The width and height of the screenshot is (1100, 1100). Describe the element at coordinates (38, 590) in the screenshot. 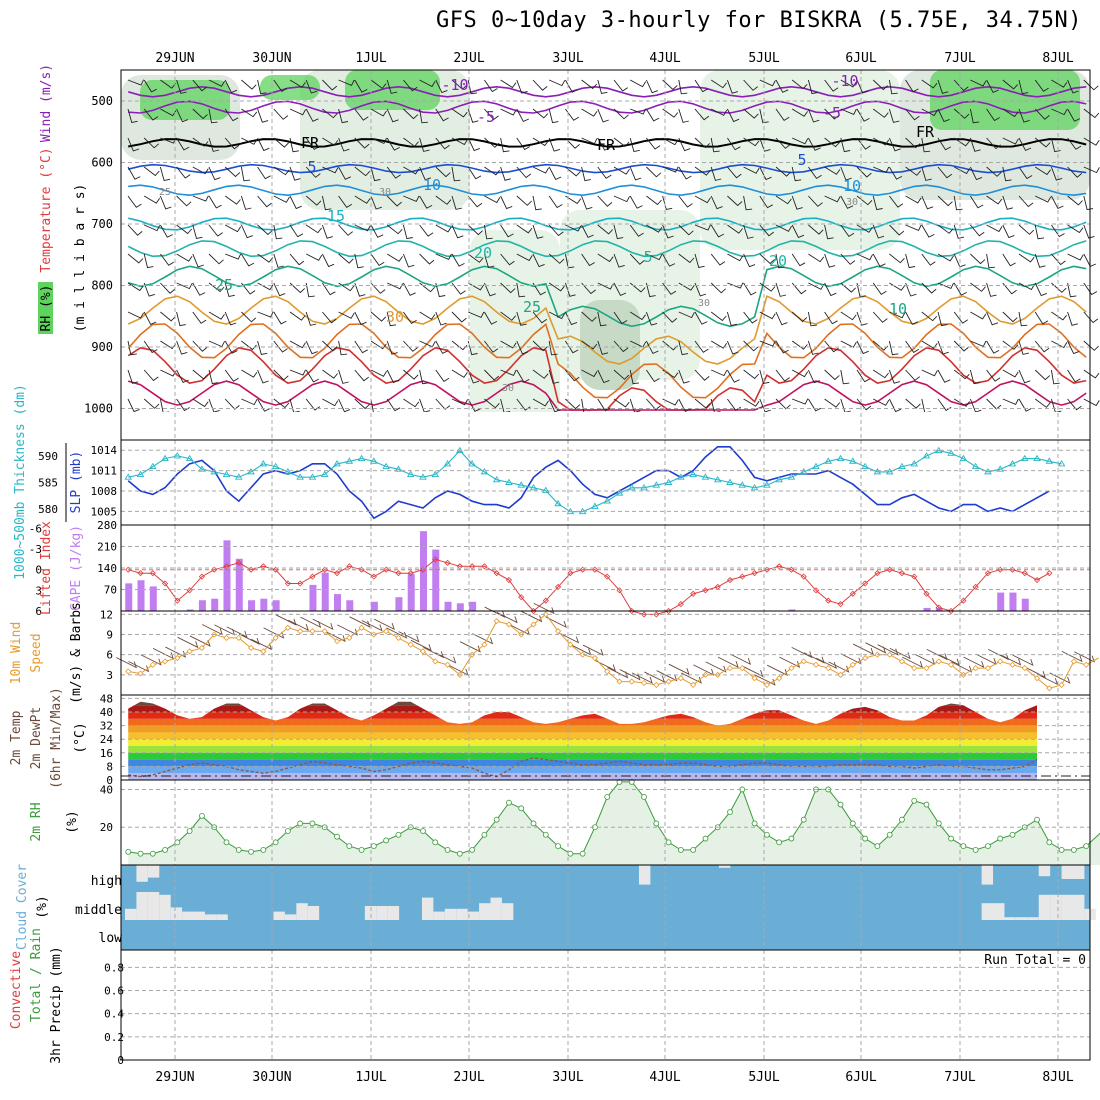

I see `lifted-index-tick: 3` at that location.